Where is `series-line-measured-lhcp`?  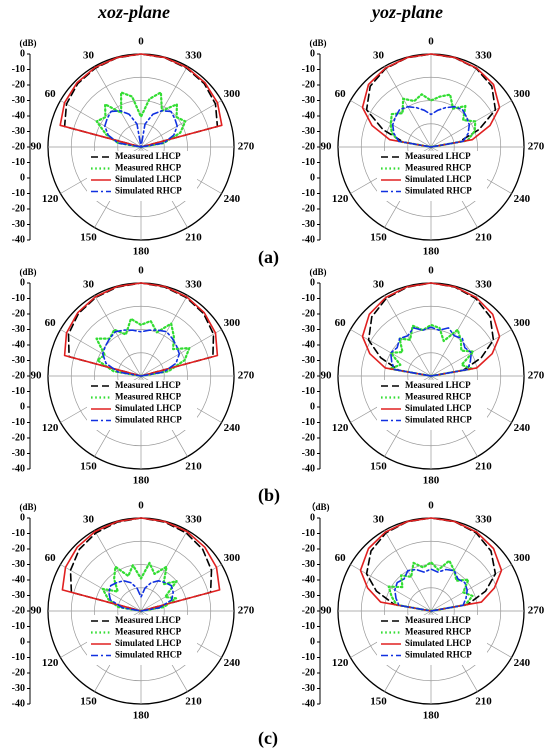
series-line-measured-lhcp is located at coordinates (431, 564).